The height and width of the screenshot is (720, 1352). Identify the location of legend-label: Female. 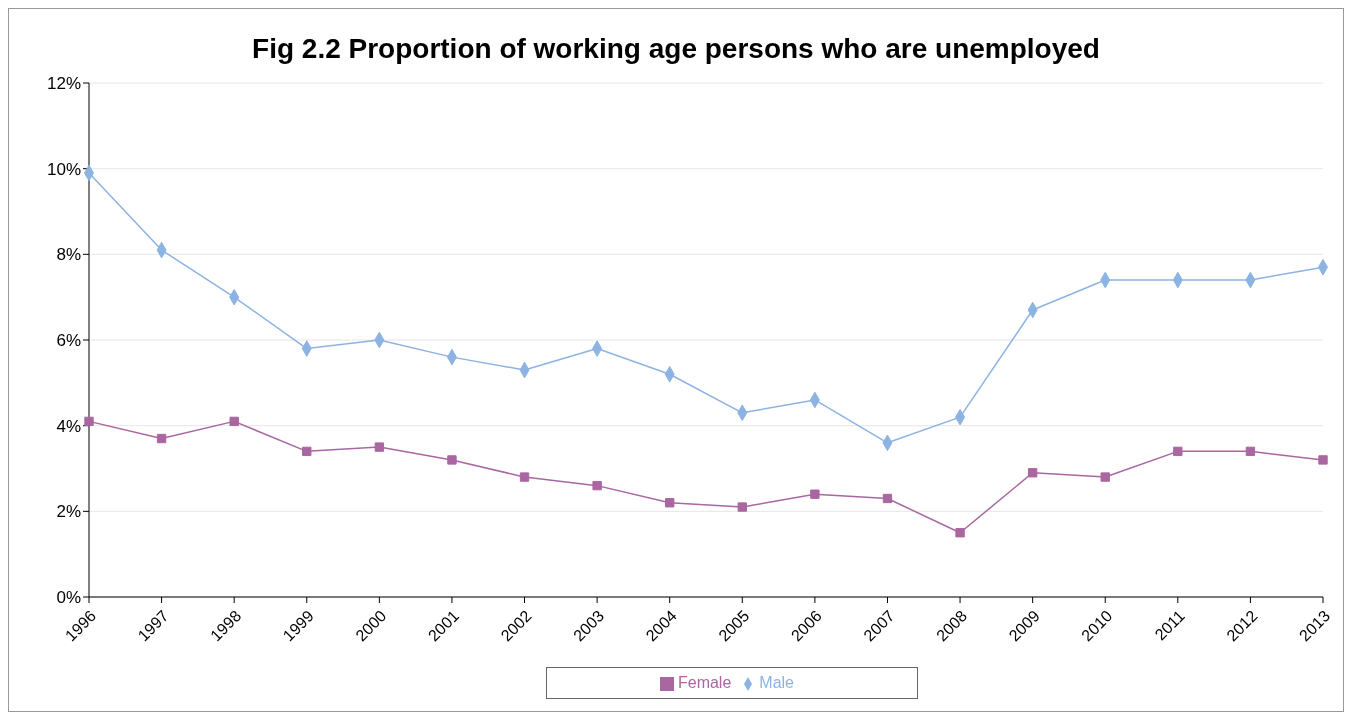
(704, 682).